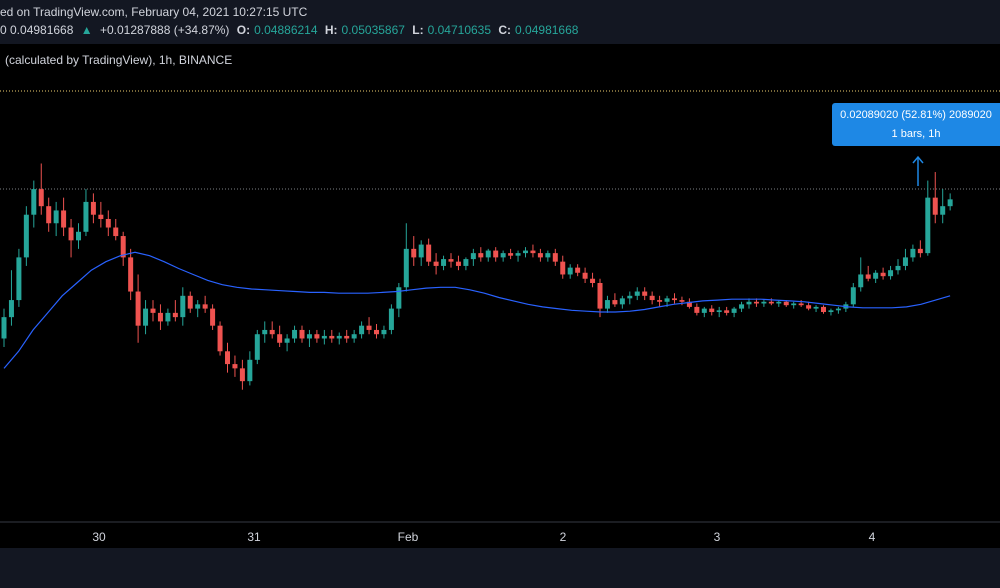  What do you see at coordinates (286, 30) in the screenshot?
I see `open-value: 0.04886214` at bounding box center [286, 30].